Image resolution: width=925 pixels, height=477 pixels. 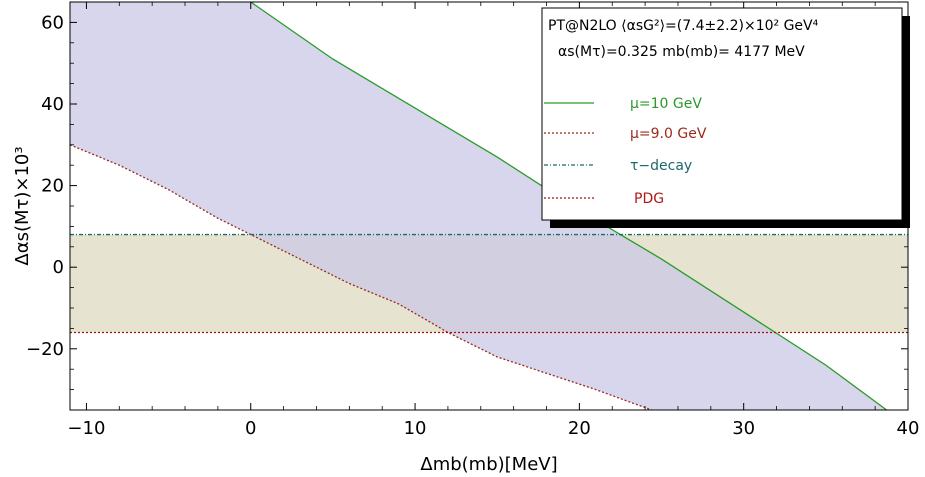 I want to click on legend-title-line2: αs(Mτ)=0.325 mb(mb)= 4177 MeV, so click(x=681, y=52).